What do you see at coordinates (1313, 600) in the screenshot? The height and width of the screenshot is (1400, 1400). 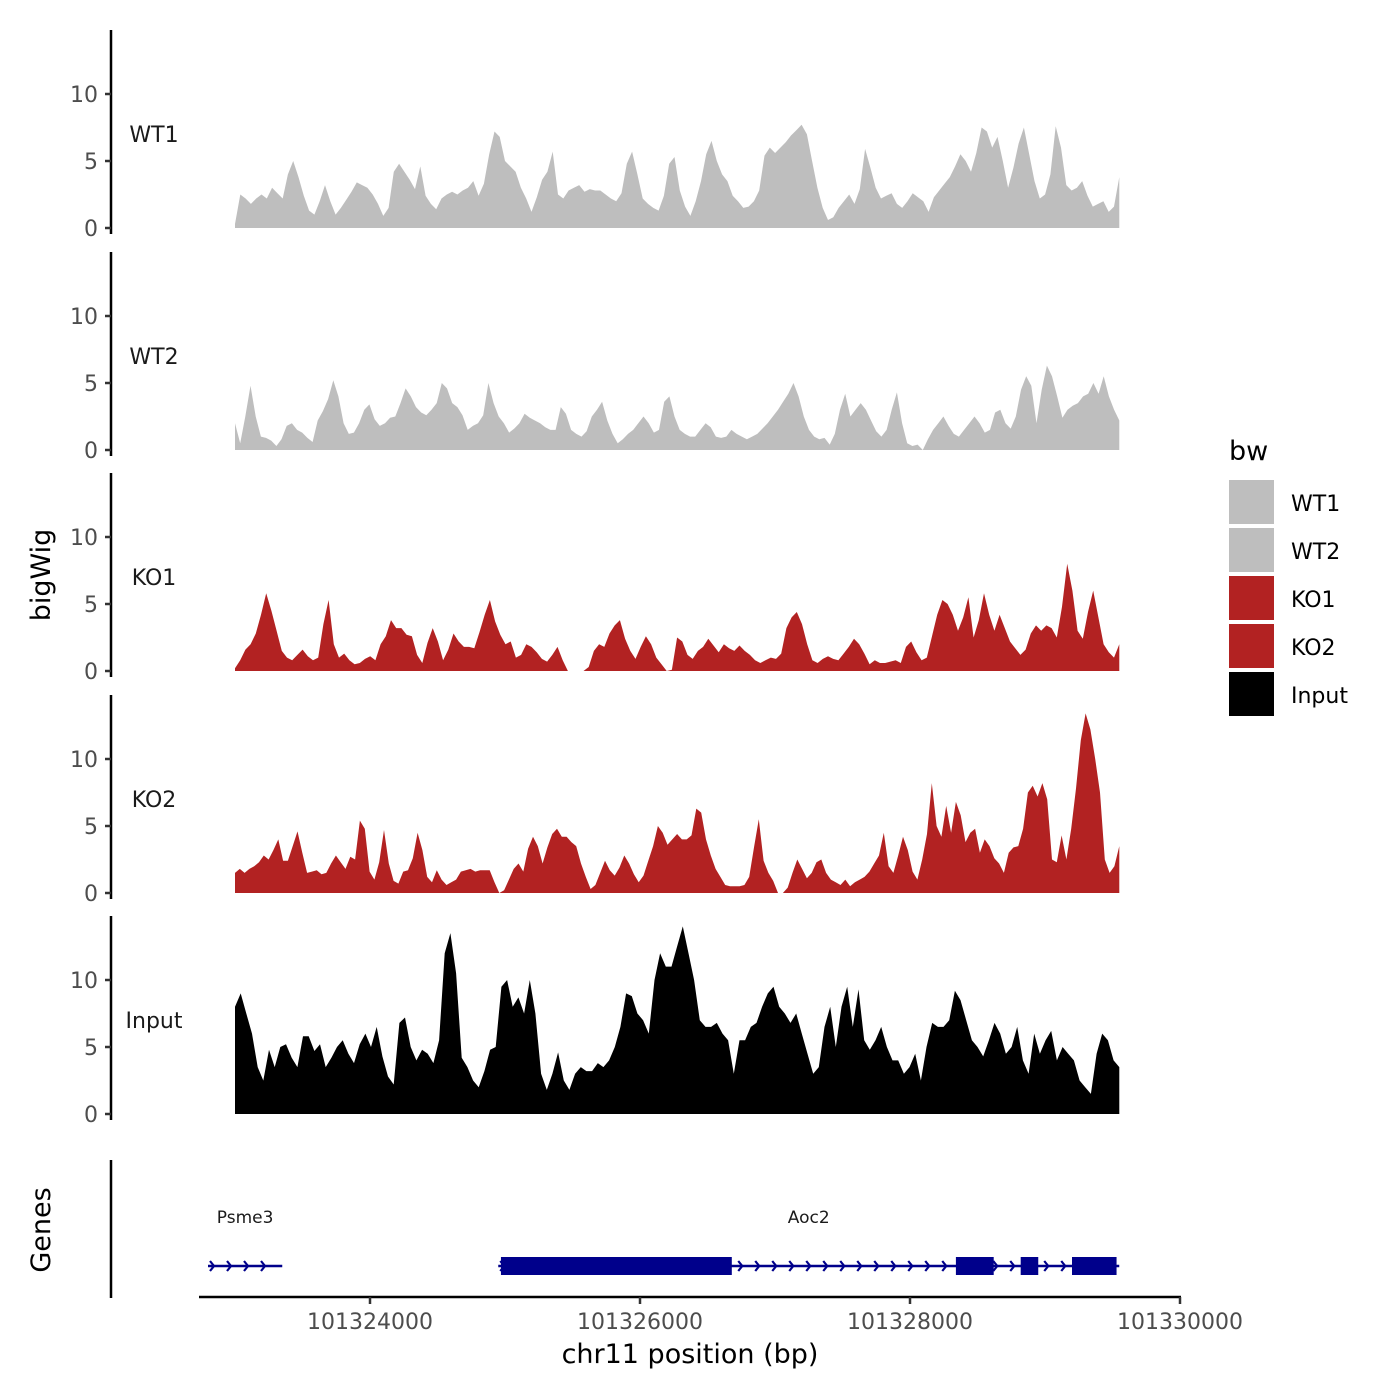 I see `legend-label: KO1` at bounding box center [1313, 600].